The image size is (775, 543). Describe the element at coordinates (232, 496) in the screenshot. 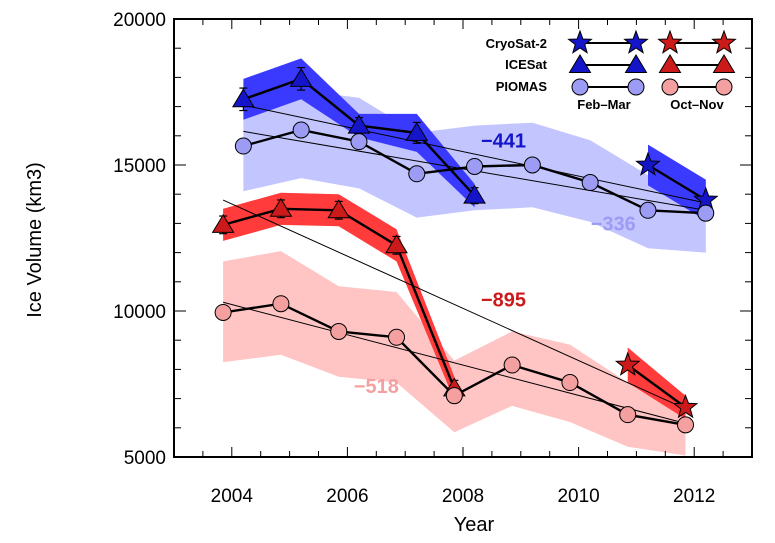

I see `x-tick-label: 2004` at that location.